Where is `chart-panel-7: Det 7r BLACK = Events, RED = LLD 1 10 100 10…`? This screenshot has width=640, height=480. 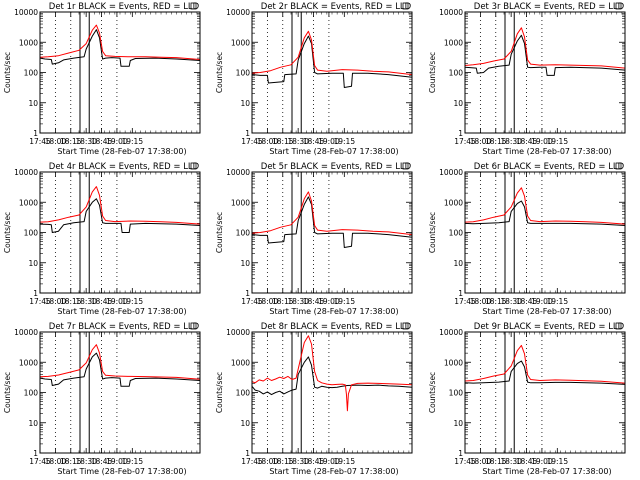 chart-panel-7: Det 7r BLACK = Events, RED = LLD 1 10 100 10… is located at coordinates (102, 399).